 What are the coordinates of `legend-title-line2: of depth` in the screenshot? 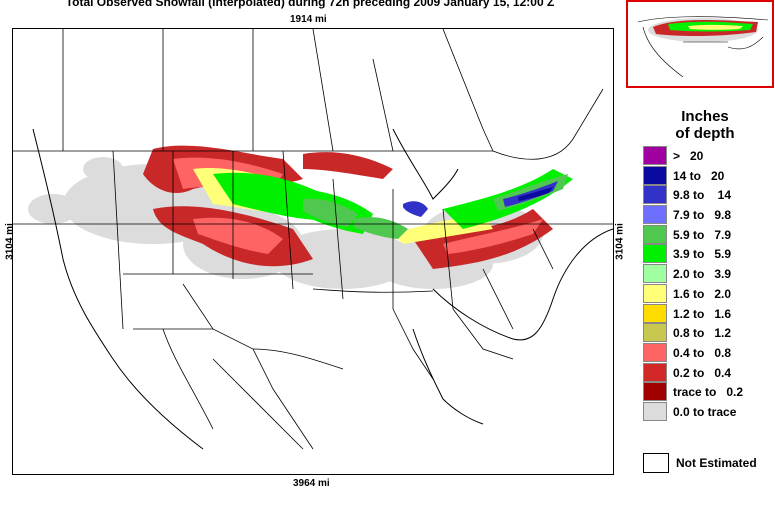 It's located at (705, 133).